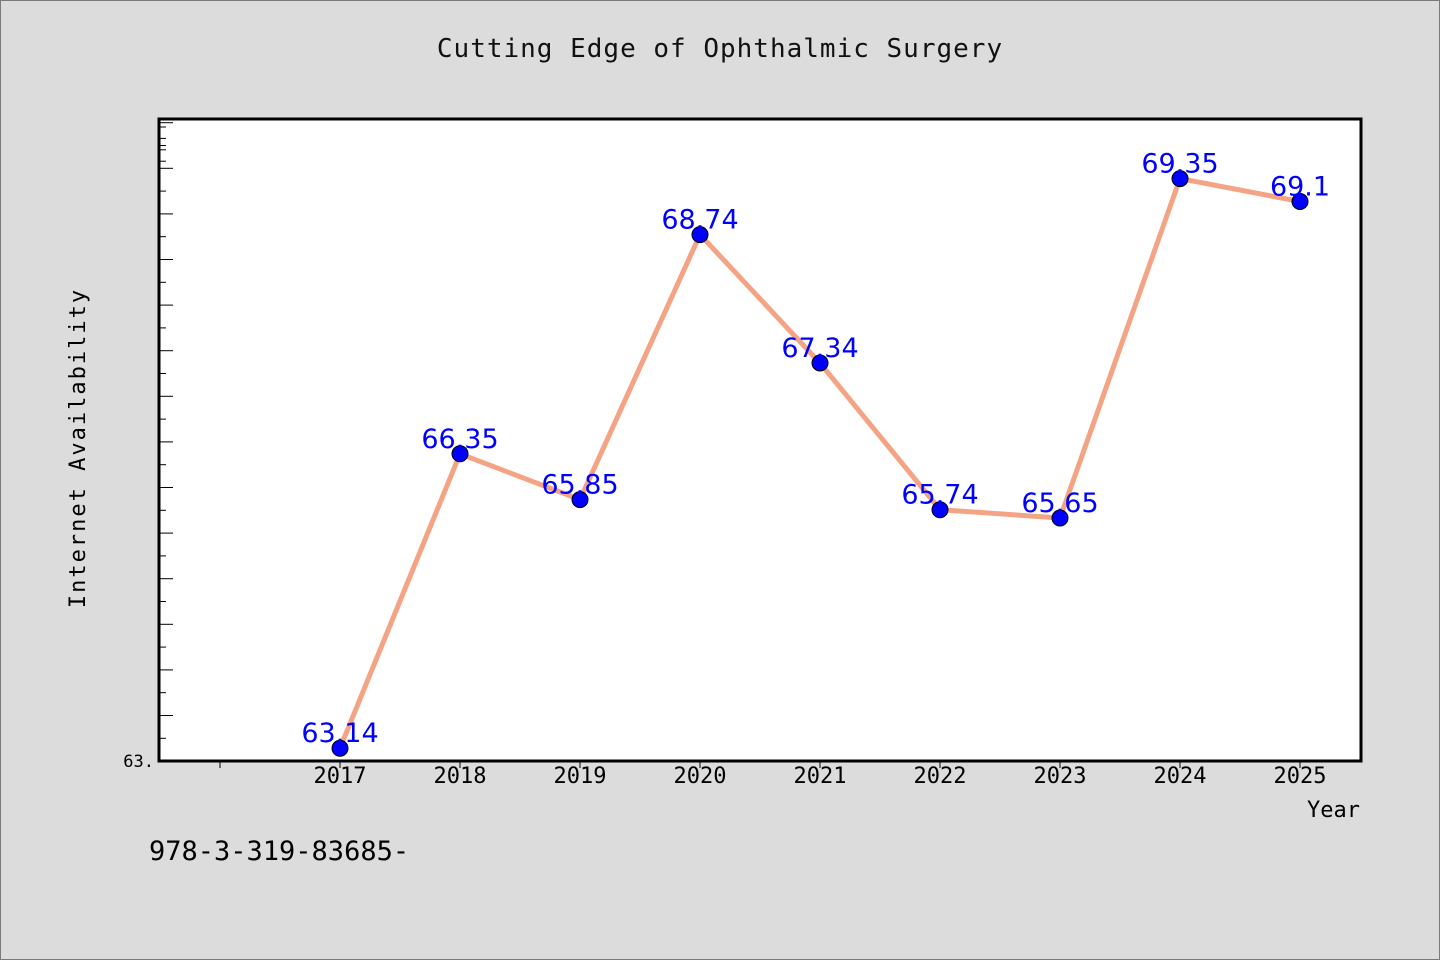 This screenshot has width=1440, height=960. Describe the element at coordinates (1300, 187) in the screenshot. I see `data-label: 69.1` at that location.